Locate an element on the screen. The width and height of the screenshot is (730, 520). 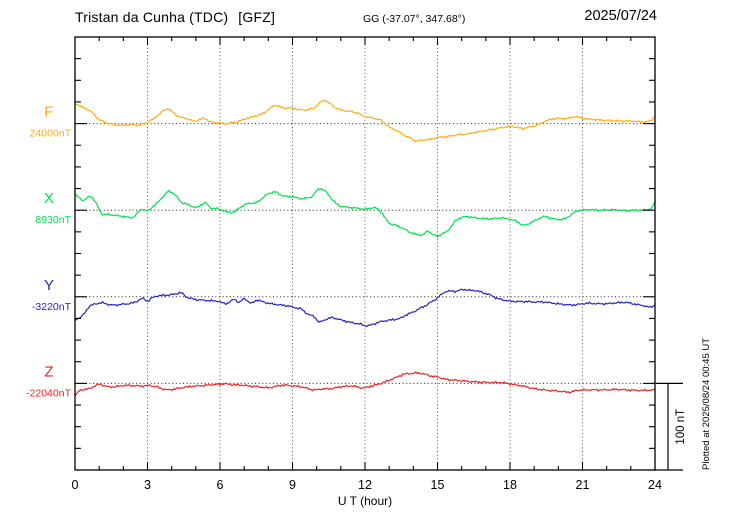
x-tick-label: 12 is located at coordinates (365, 485).